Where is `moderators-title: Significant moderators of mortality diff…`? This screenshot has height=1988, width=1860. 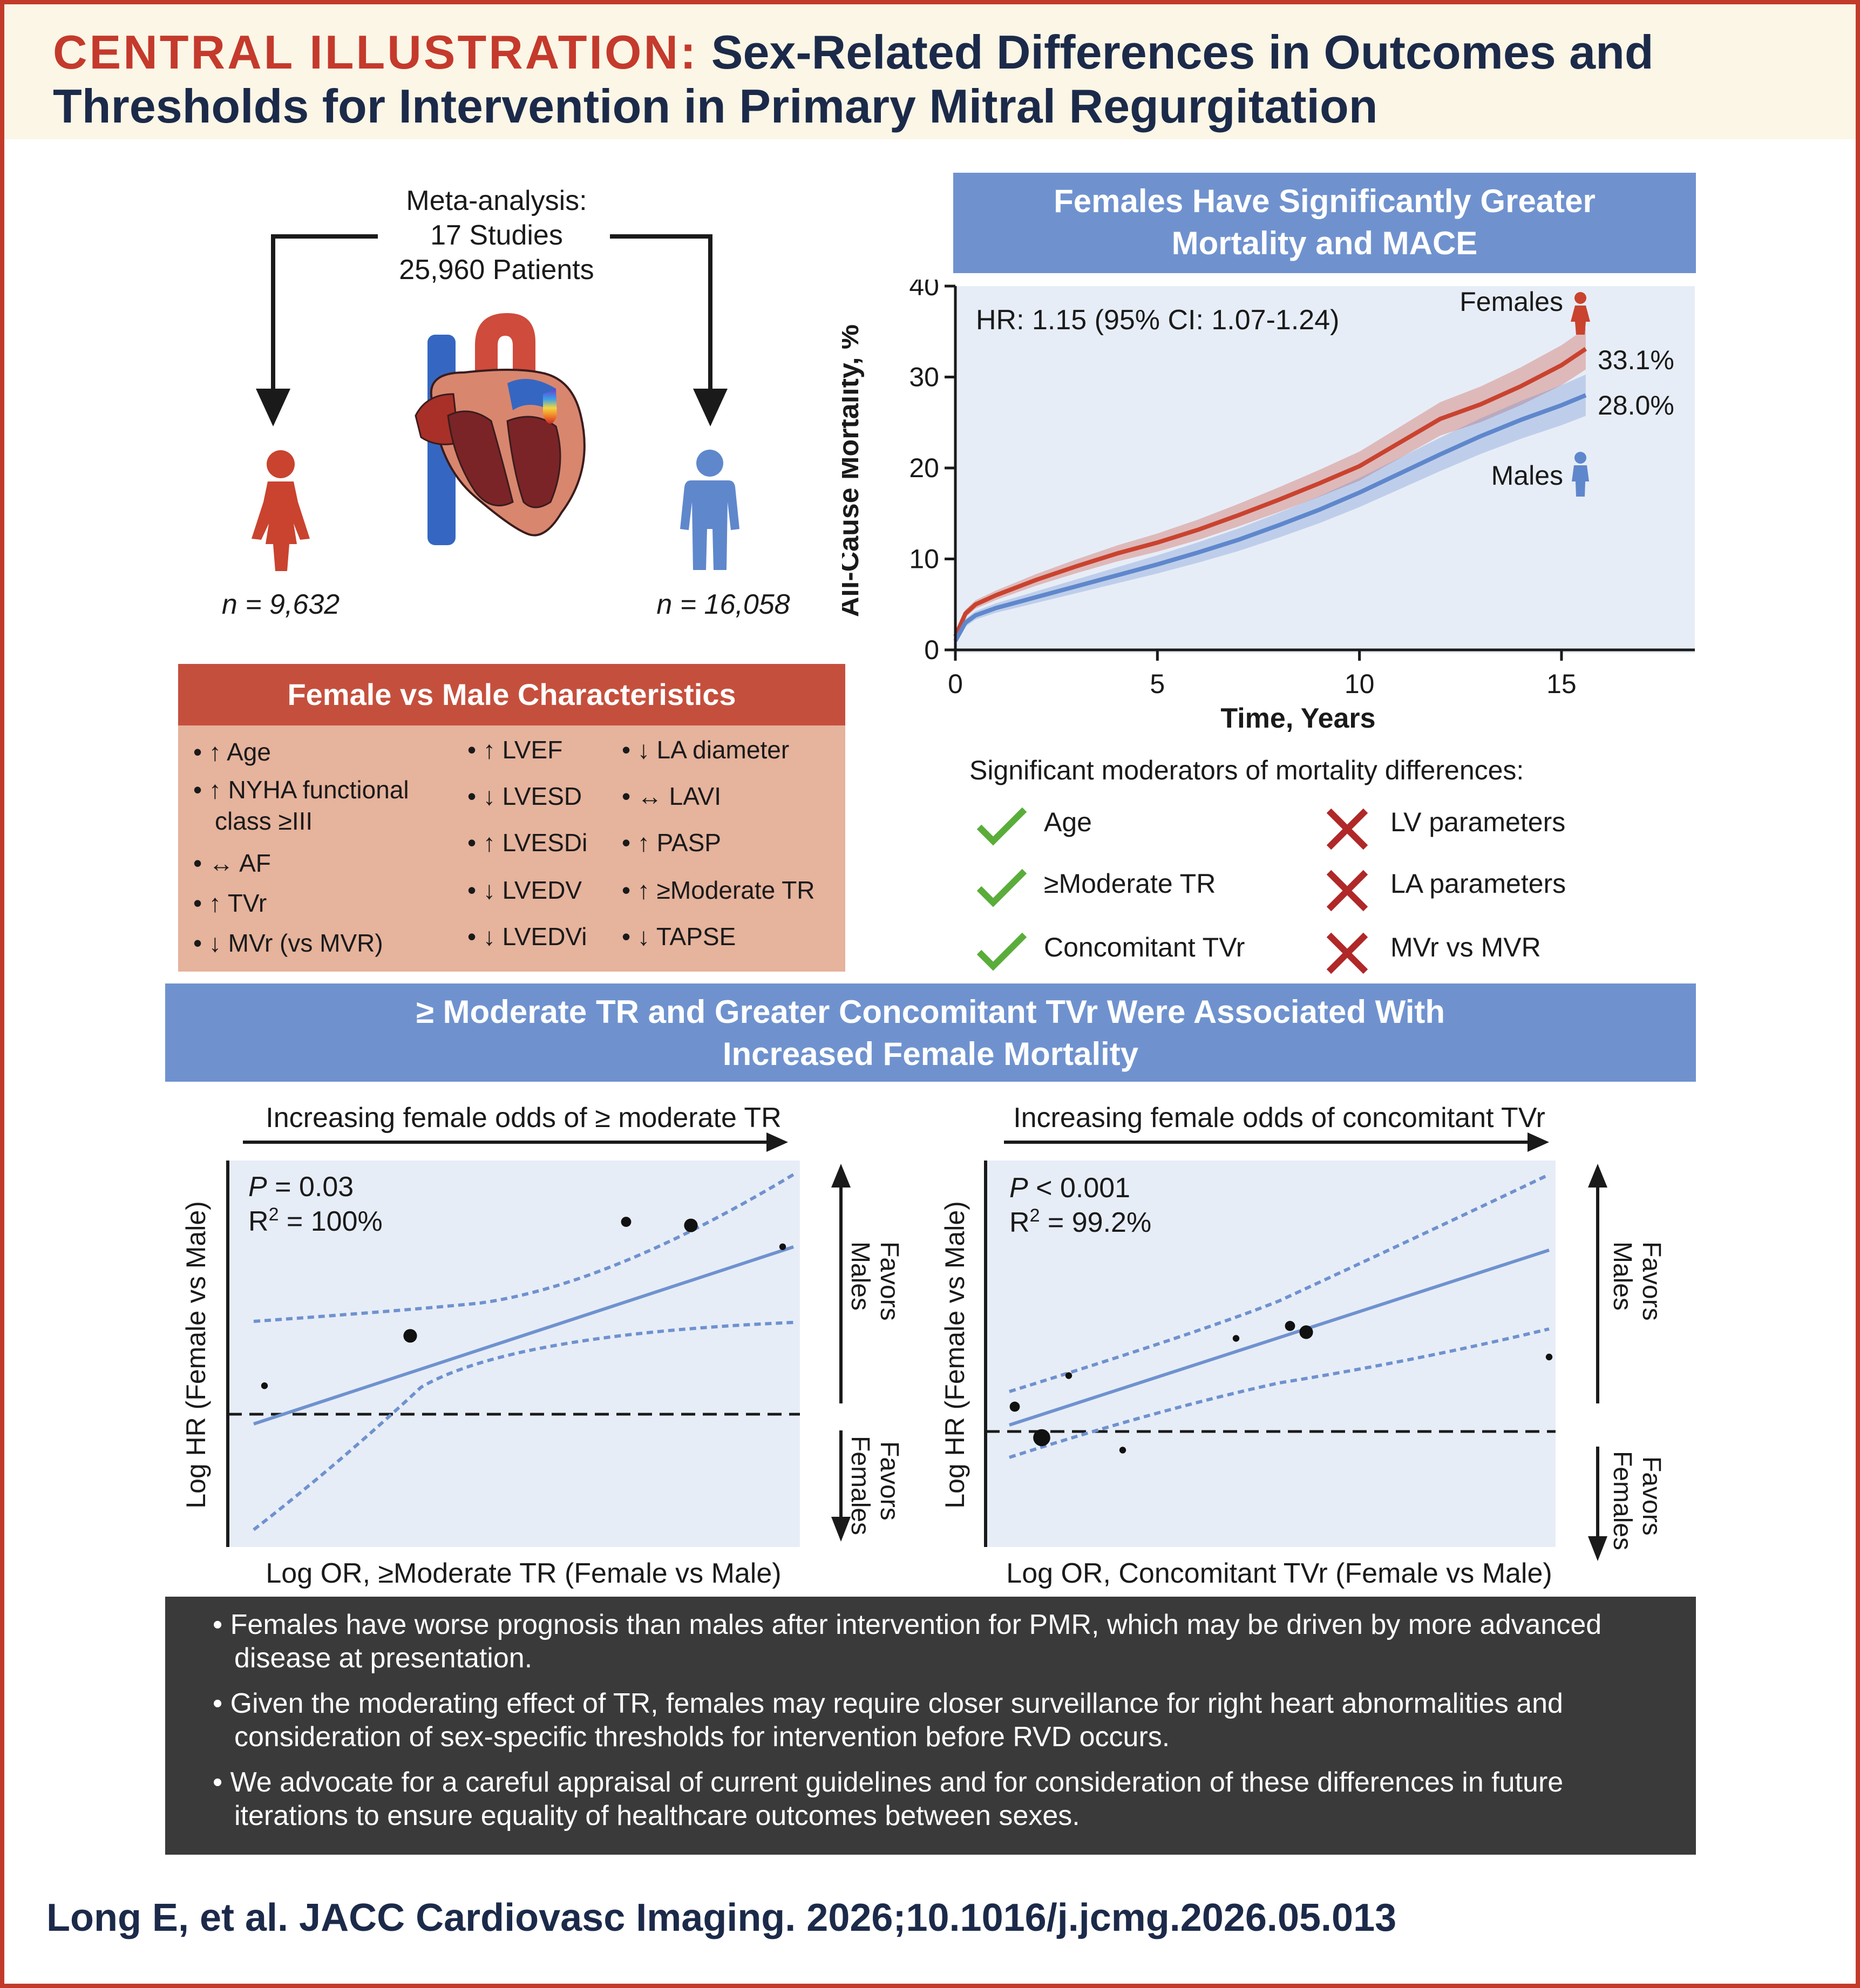
moderators-title: Significant moderators of mortality diff… is located at coordinates (1246, 770).